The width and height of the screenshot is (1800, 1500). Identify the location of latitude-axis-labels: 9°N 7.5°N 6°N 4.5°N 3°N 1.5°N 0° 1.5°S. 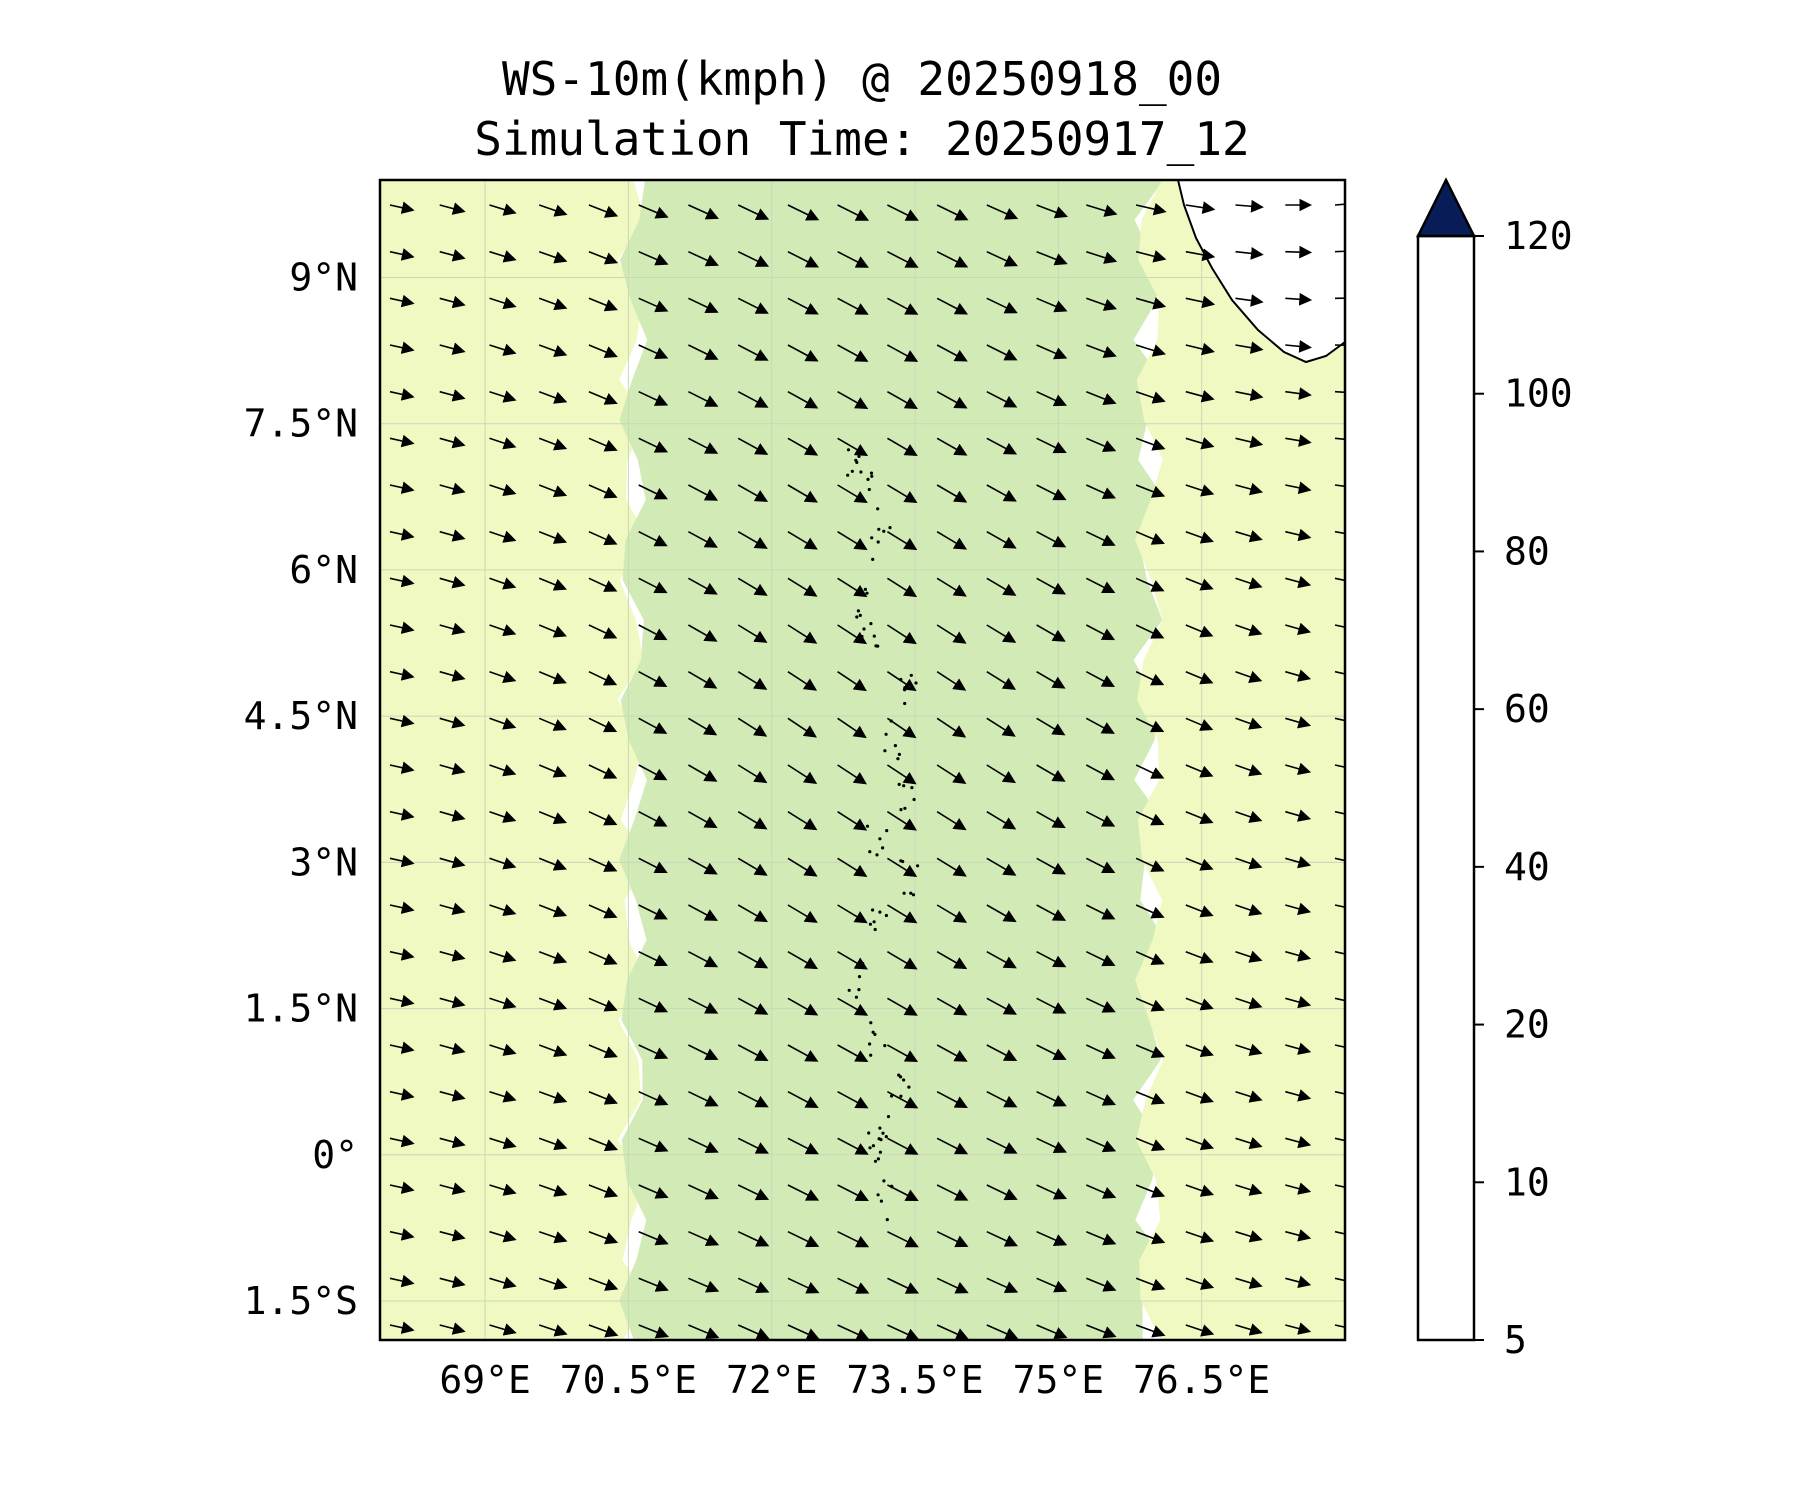
(301, 789).